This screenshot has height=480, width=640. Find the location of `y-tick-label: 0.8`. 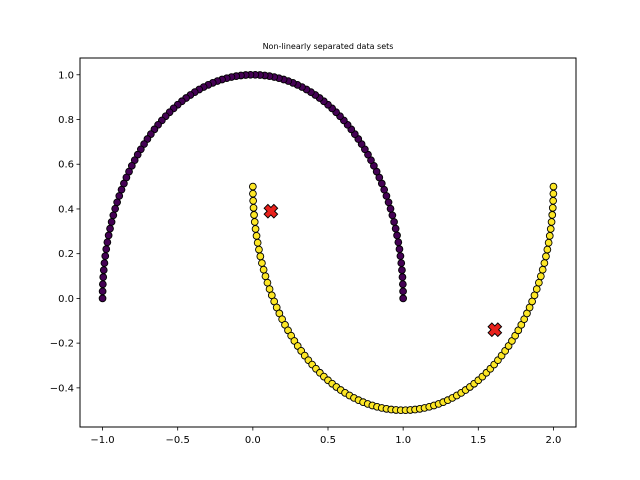

y-tick-label: 0.8 is located at coordinates (66, 120).